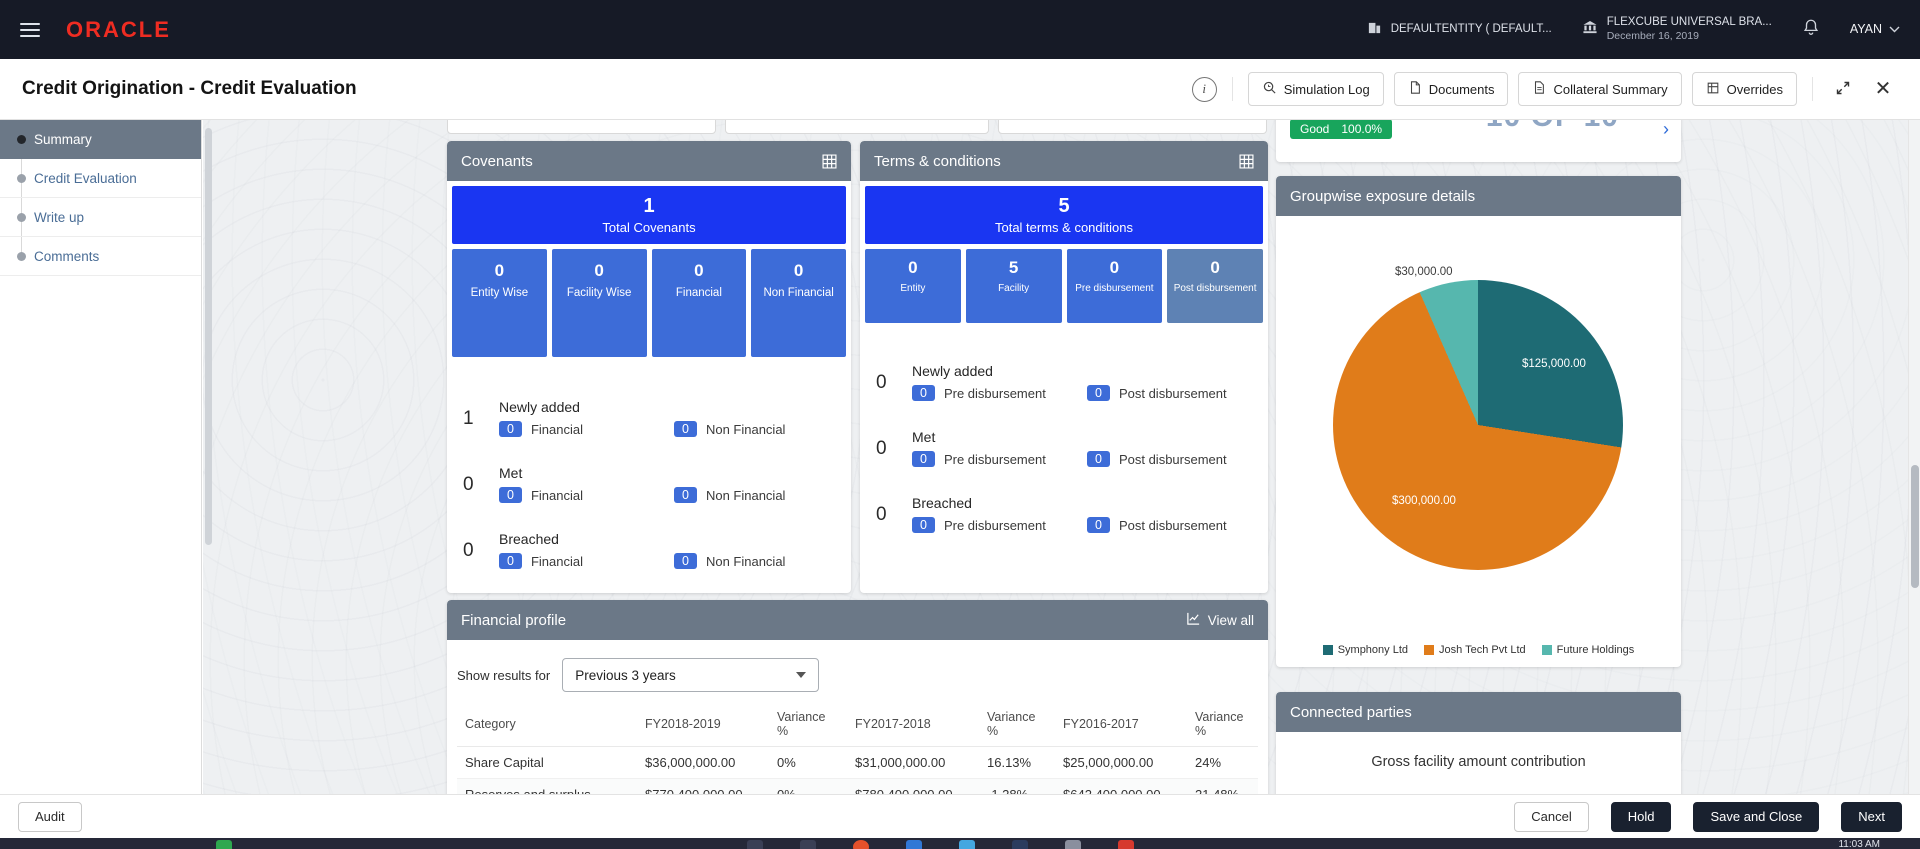 This screenshot has height=849, width=1920. I want to click on chevron-down-icon, so click(1894, 29).